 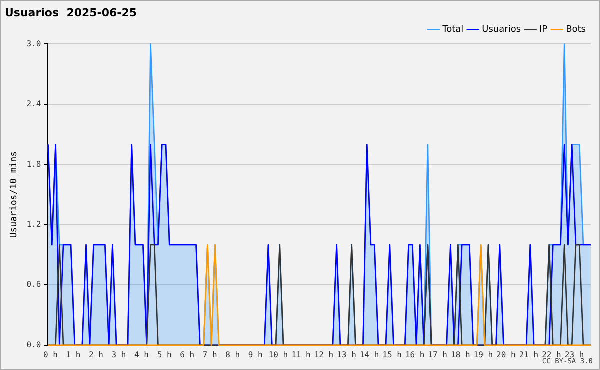 I want to click on legend-label: Total, so click(x=453, y=30).